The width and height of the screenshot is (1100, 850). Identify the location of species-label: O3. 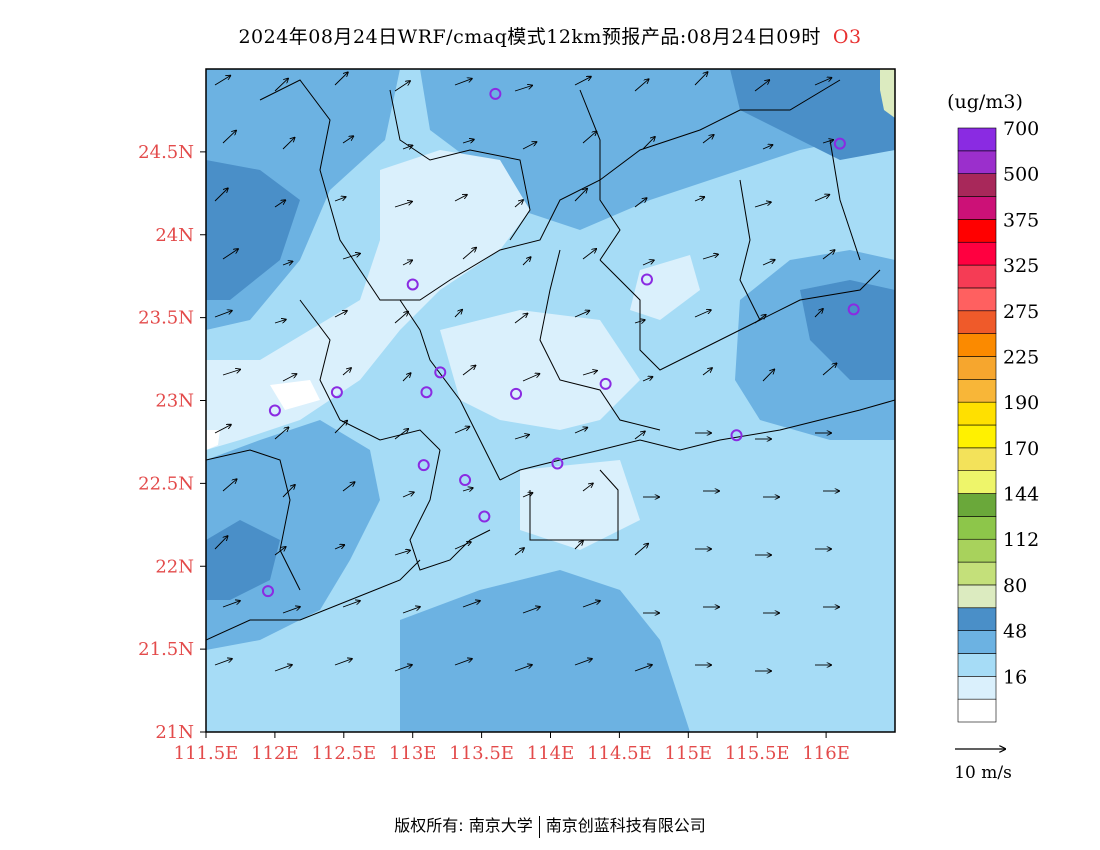
(847, 37).